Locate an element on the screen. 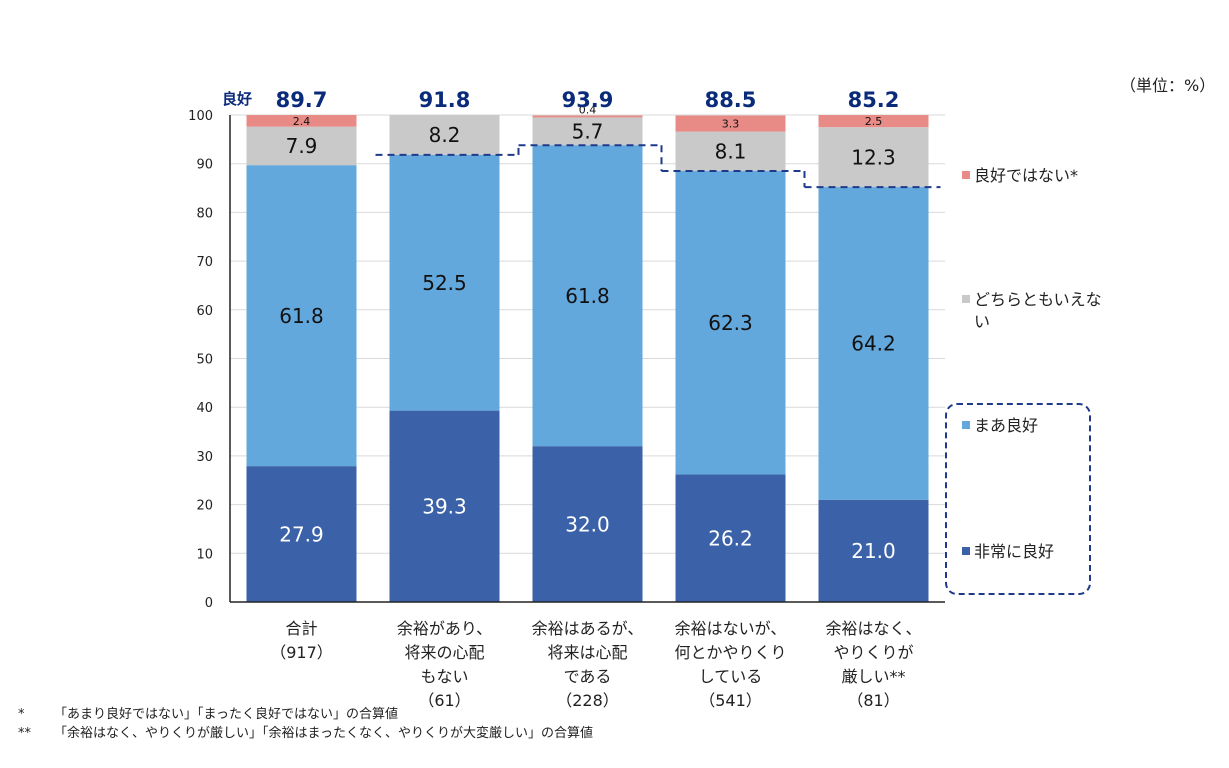  legend-item-neutral: どちらともいえない is located at coordinates (1033, 311).